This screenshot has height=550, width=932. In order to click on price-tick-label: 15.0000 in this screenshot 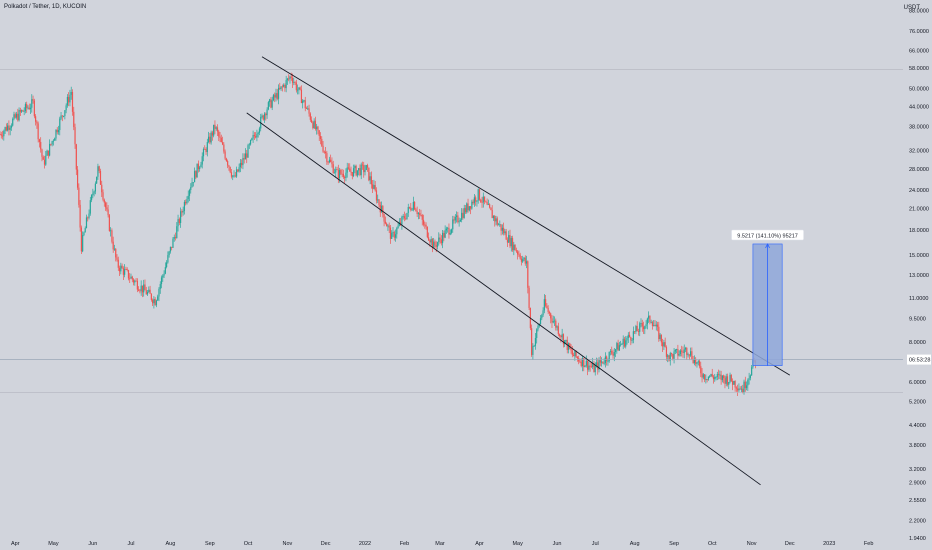, I will do `click(919, 256)`.